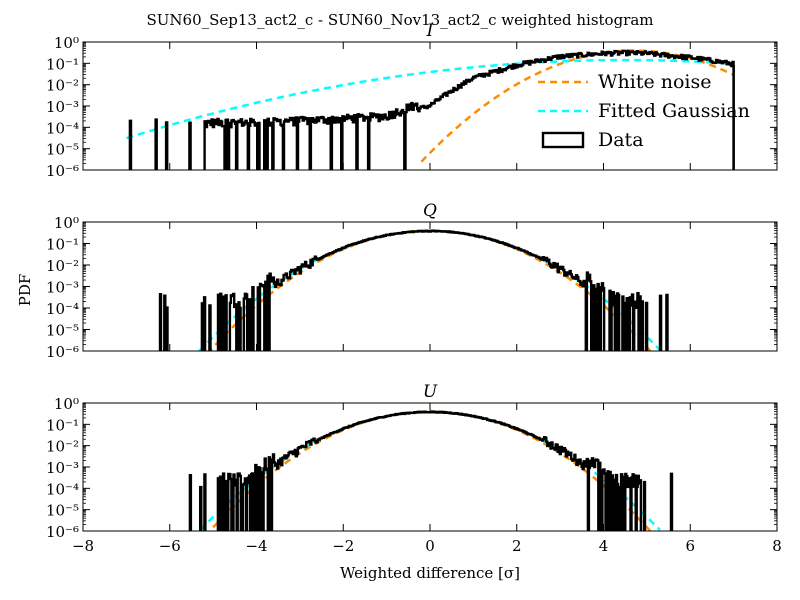 This screenshot has width=800, height=600. What do you see at coordinates (430, 392) in the screenshot?
I see `panel-title: U` at bounding box center [430, 392].